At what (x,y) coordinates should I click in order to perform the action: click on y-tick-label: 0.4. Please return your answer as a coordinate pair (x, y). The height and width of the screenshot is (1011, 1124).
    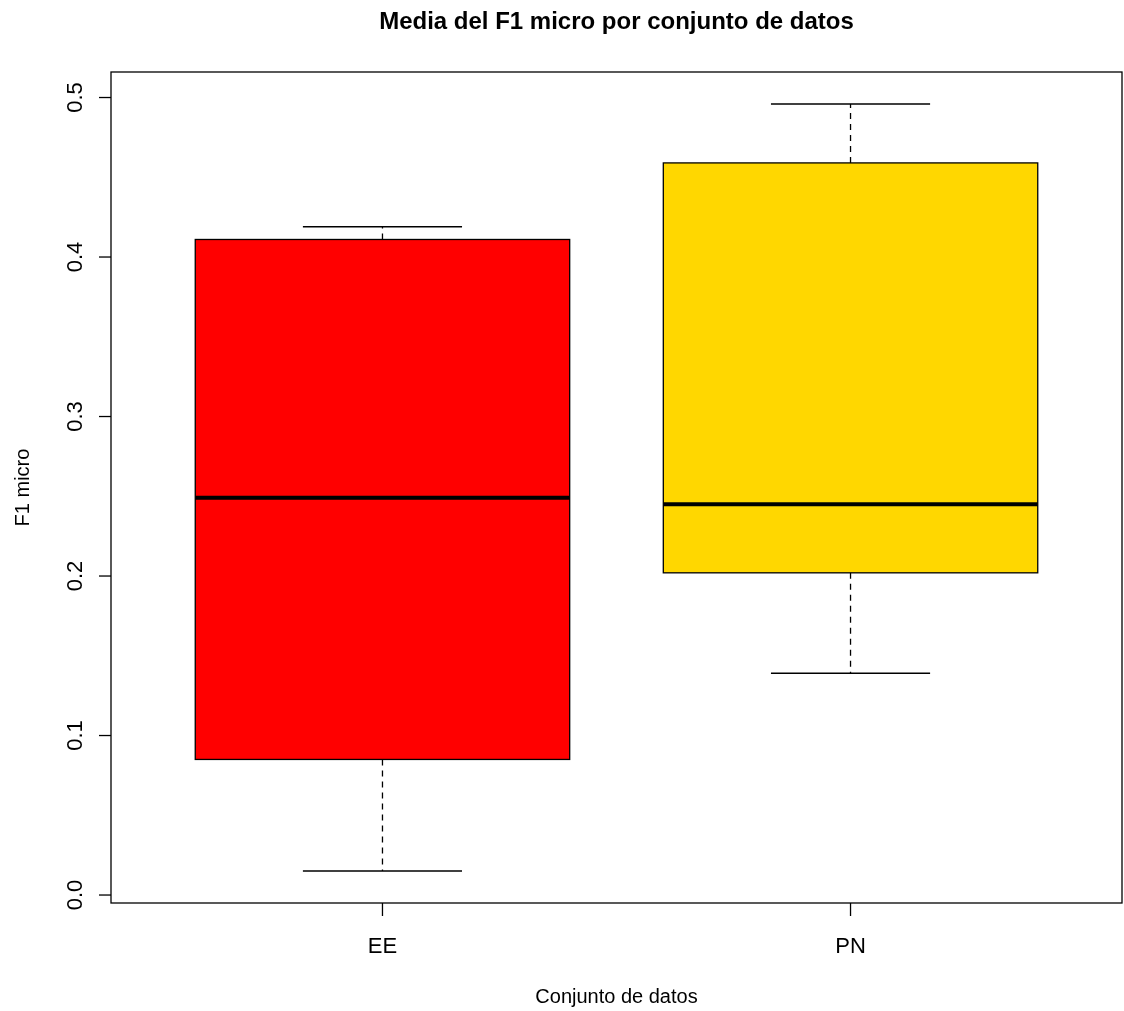
    Looking at the image, I should click on (74, 257).